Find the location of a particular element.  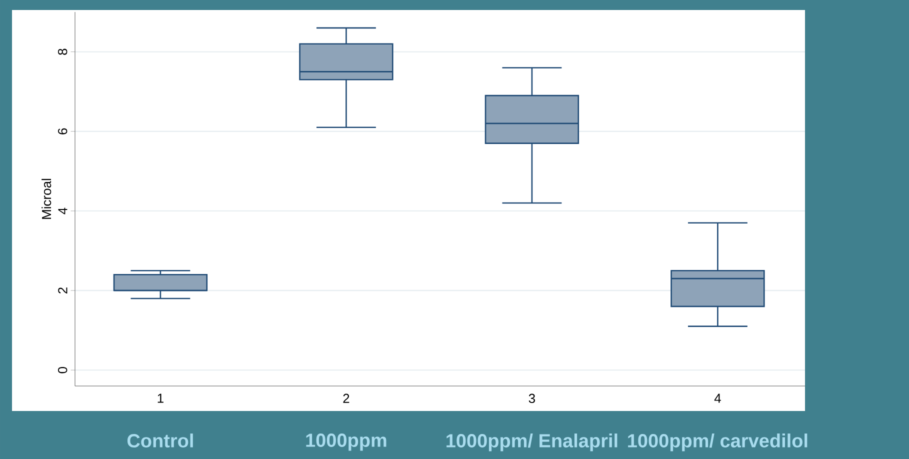

y-tick-label: 6 is located at coordinates (63, 131).